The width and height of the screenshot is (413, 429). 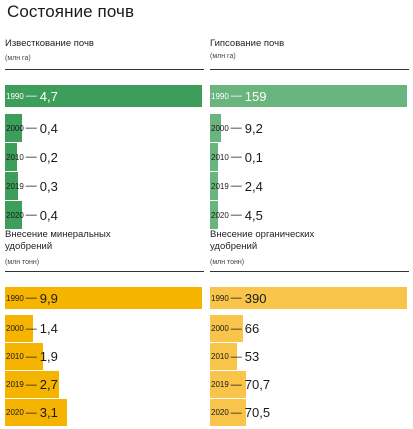 What do you see at coordinates (58, 240) in the screenshot?
I see `chart-title: Внесение минеральных удобрений` at bounding box center [58, 240].